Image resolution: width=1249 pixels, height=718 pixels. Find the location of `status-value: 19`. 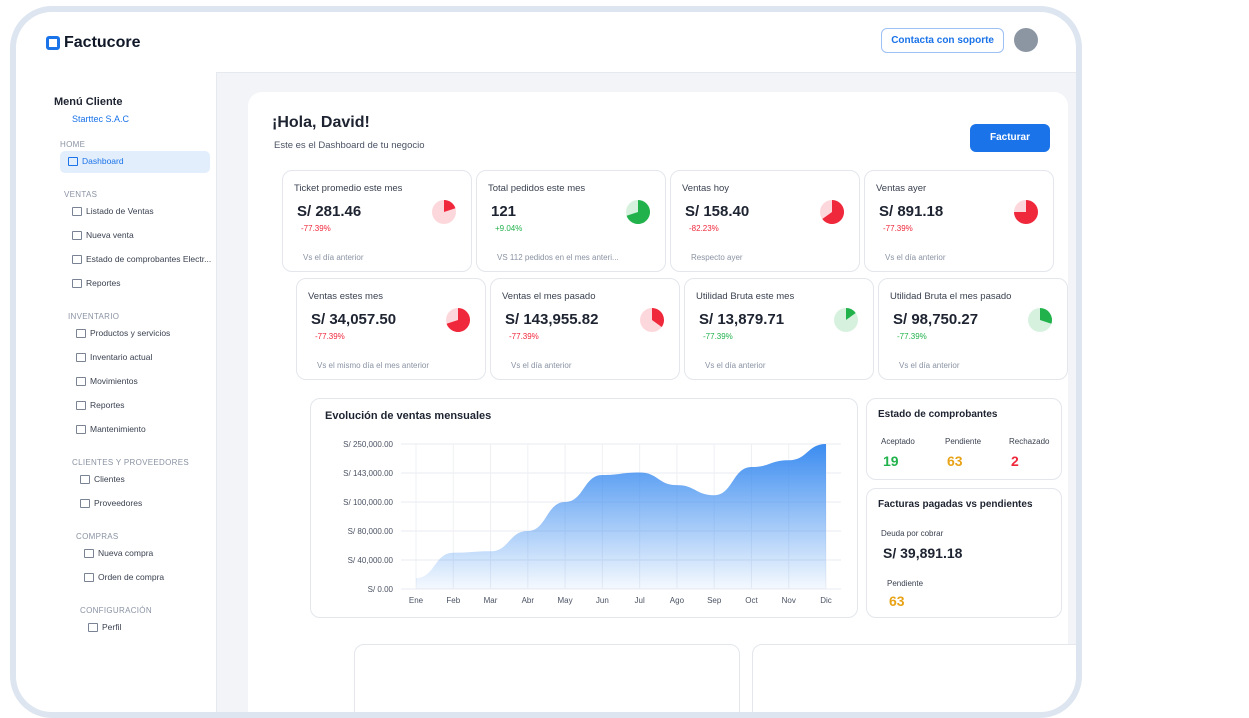

status-value: 19 is located at coordinates (891, 461).